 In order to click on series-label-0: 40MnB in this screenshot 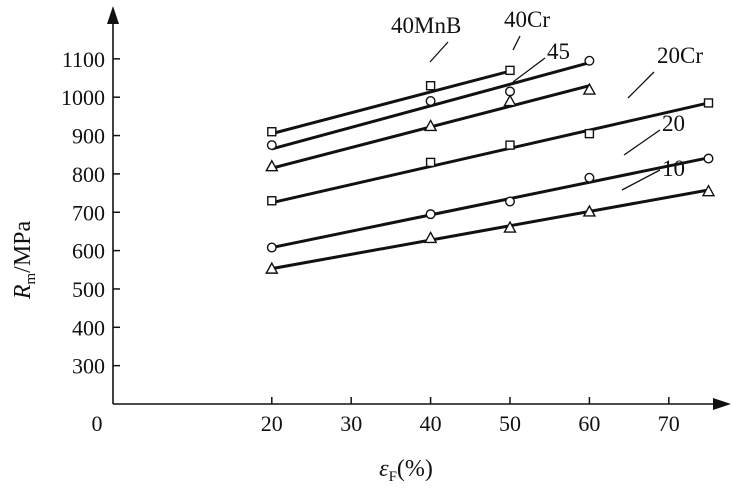, I will do `click(426, 25)`.